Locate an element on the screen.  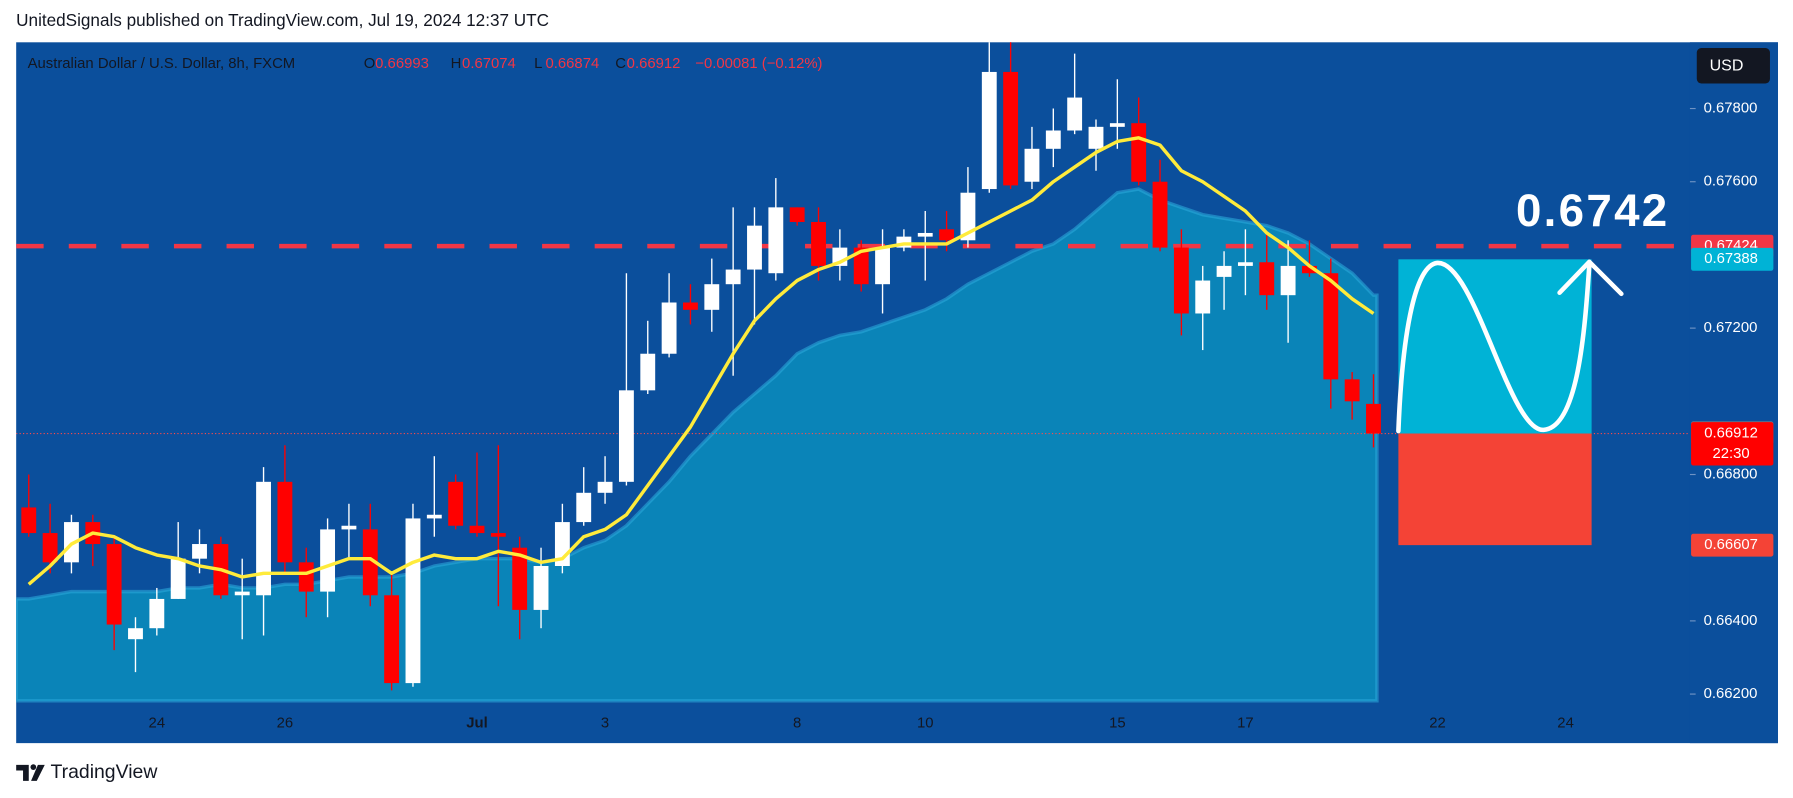
annotation: 0.6742 is located at coordinates (1593, 210).